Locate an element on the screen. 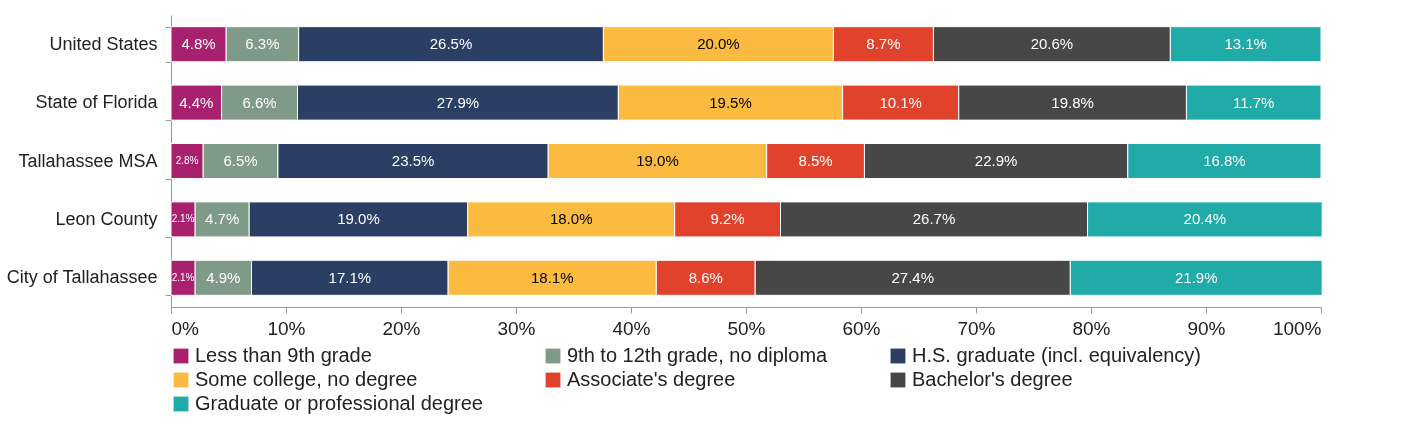  y-tick-label: State of Florida is located at coordinates (97, 102).